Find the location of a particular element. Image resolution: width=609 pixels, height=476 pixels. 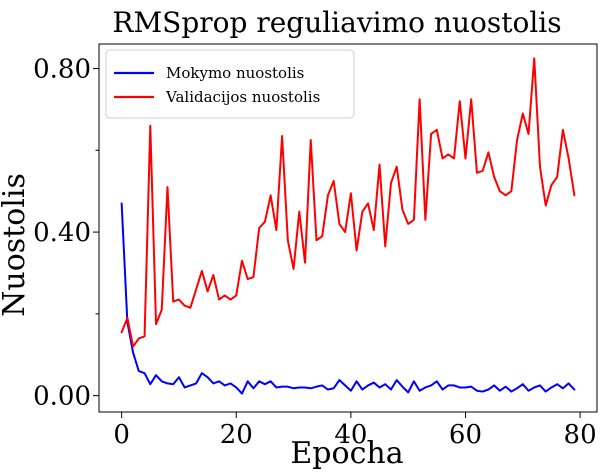

y-tick-label: 0.80 is located at coordinates (62, 70).